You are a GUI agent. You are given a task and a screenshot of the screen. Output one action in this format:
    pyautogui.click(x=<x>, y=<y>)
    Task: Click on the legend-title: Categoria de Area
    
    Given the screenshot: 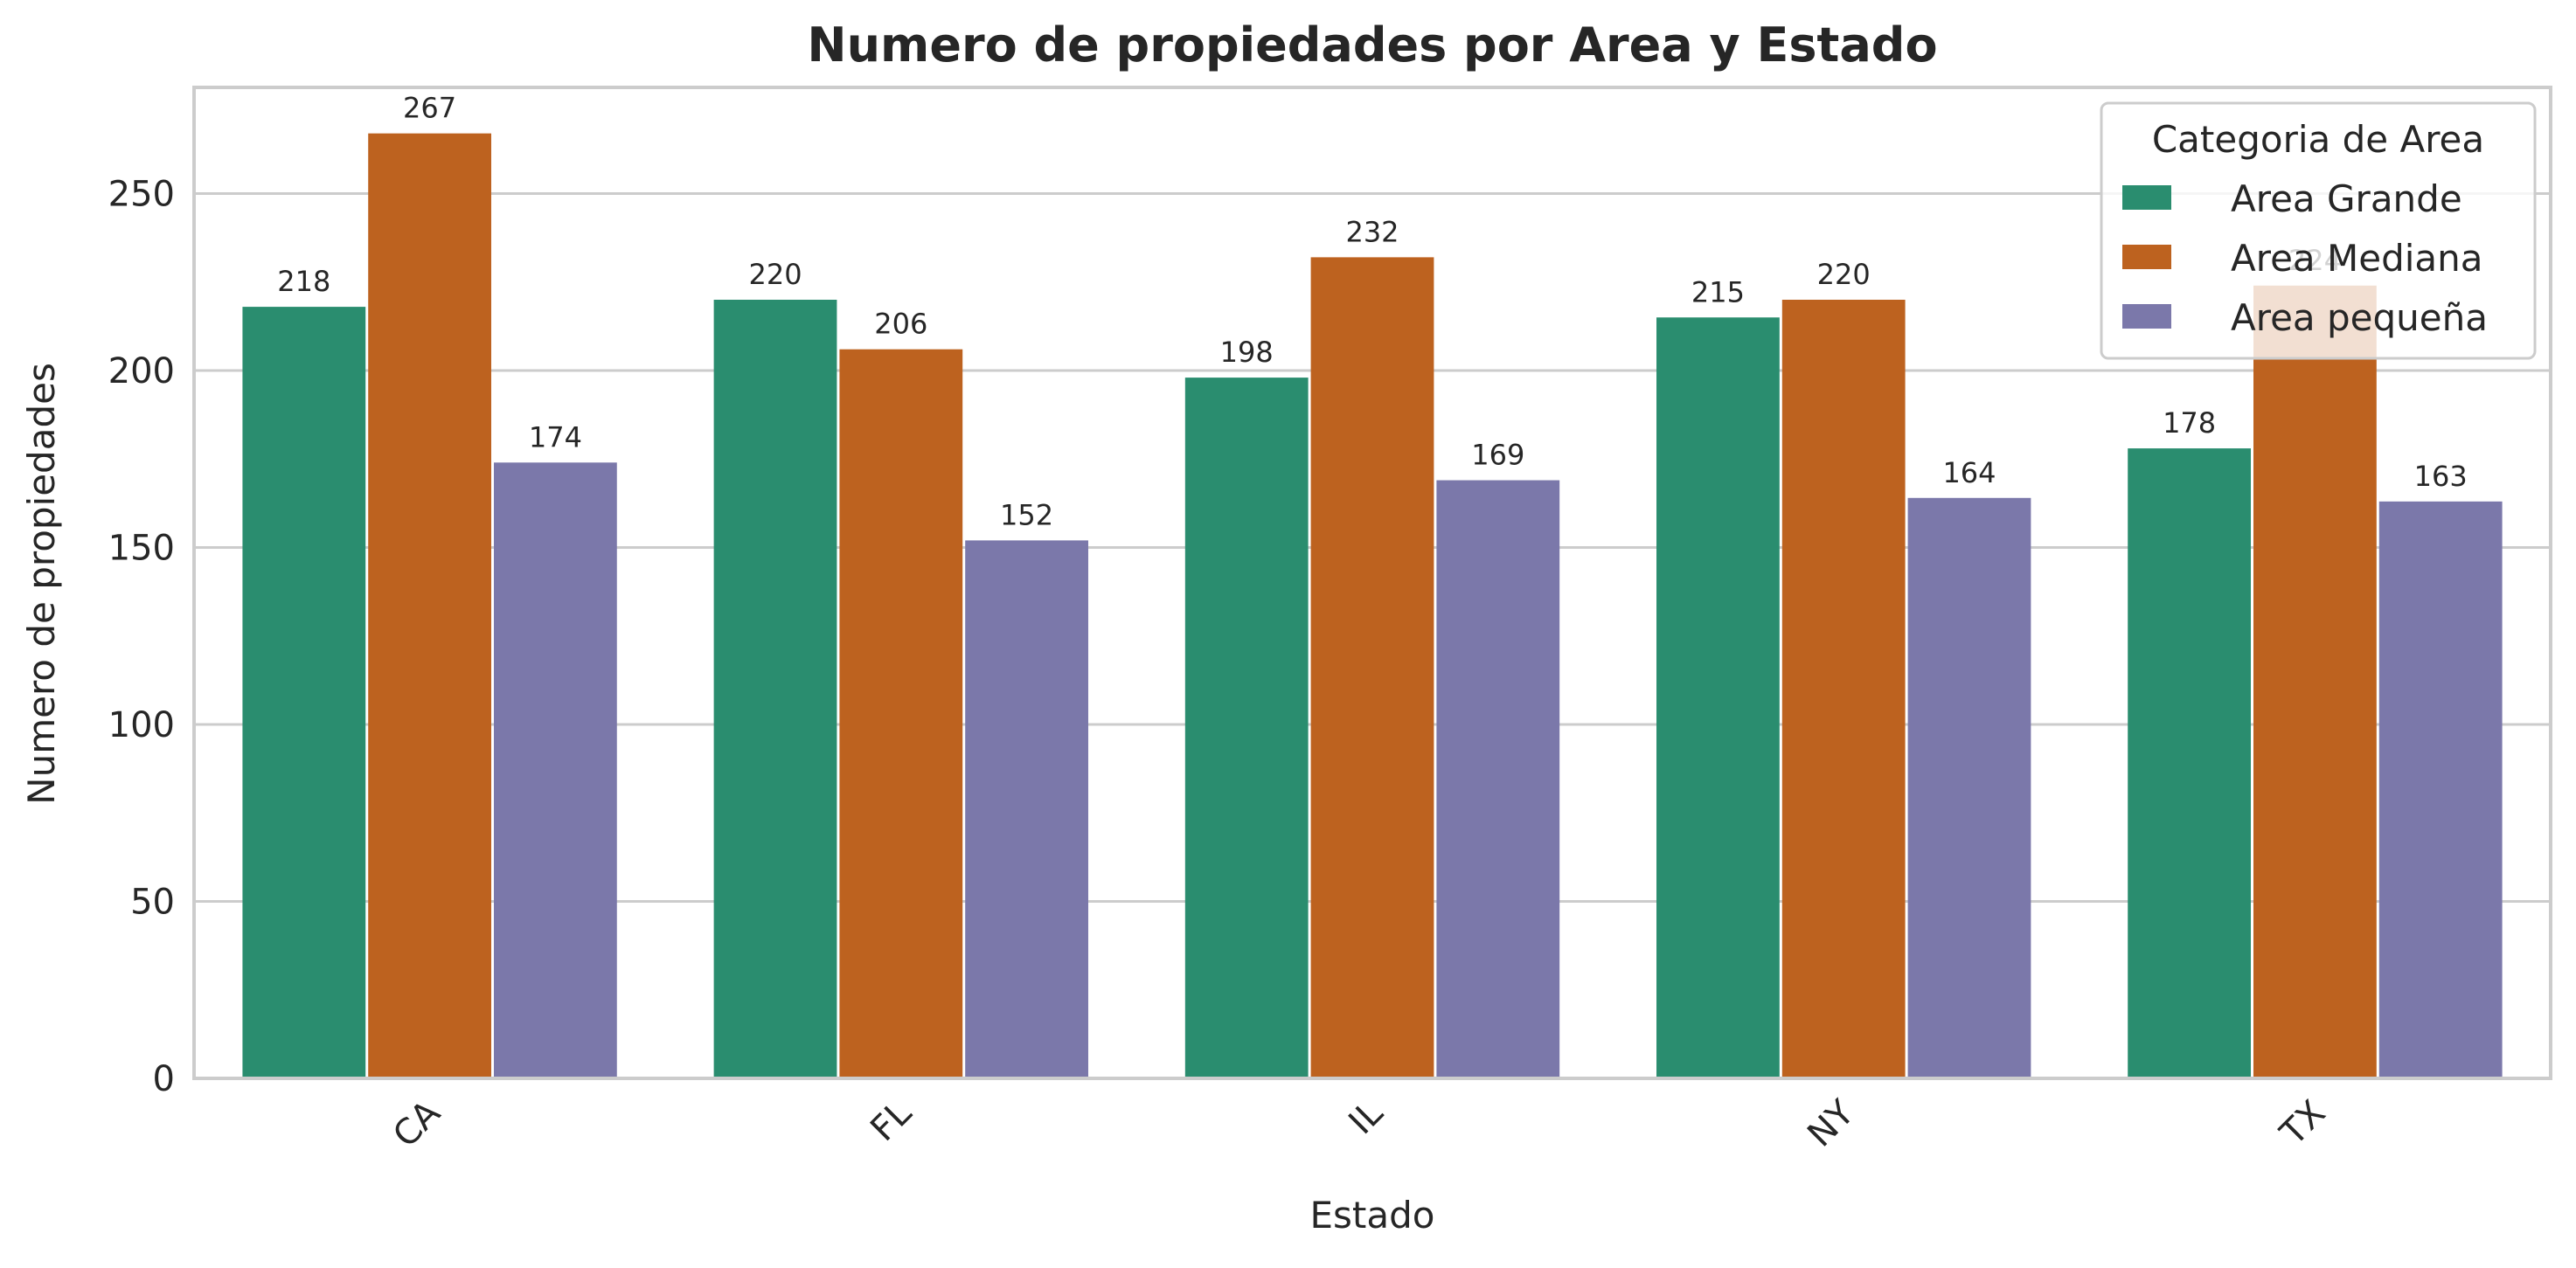 What is the action you would take?
    pyautogui.click(x=2318, y=139)
    